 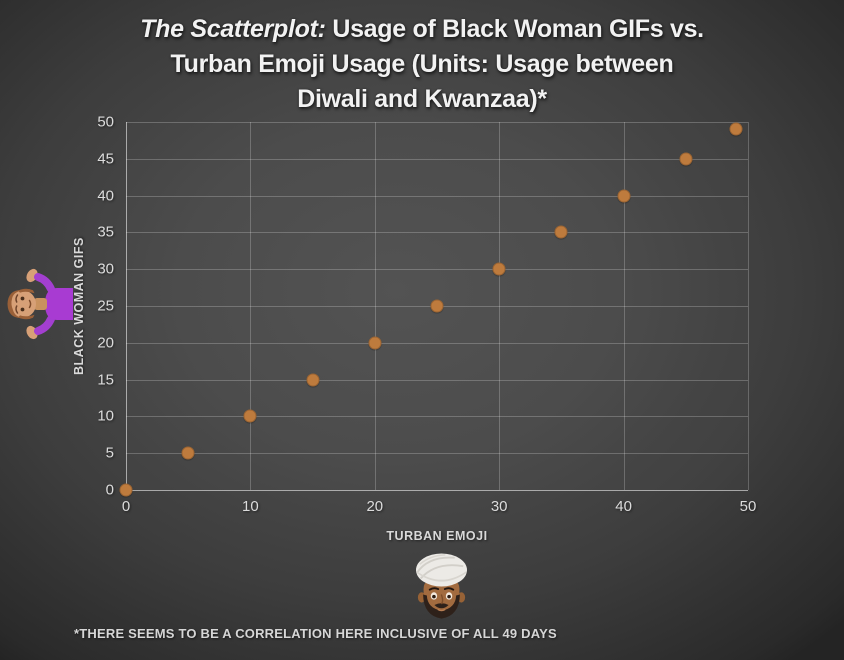 I want to click on chart-title-italic-part: The Scatterplot:, so click(x=233, y=29).